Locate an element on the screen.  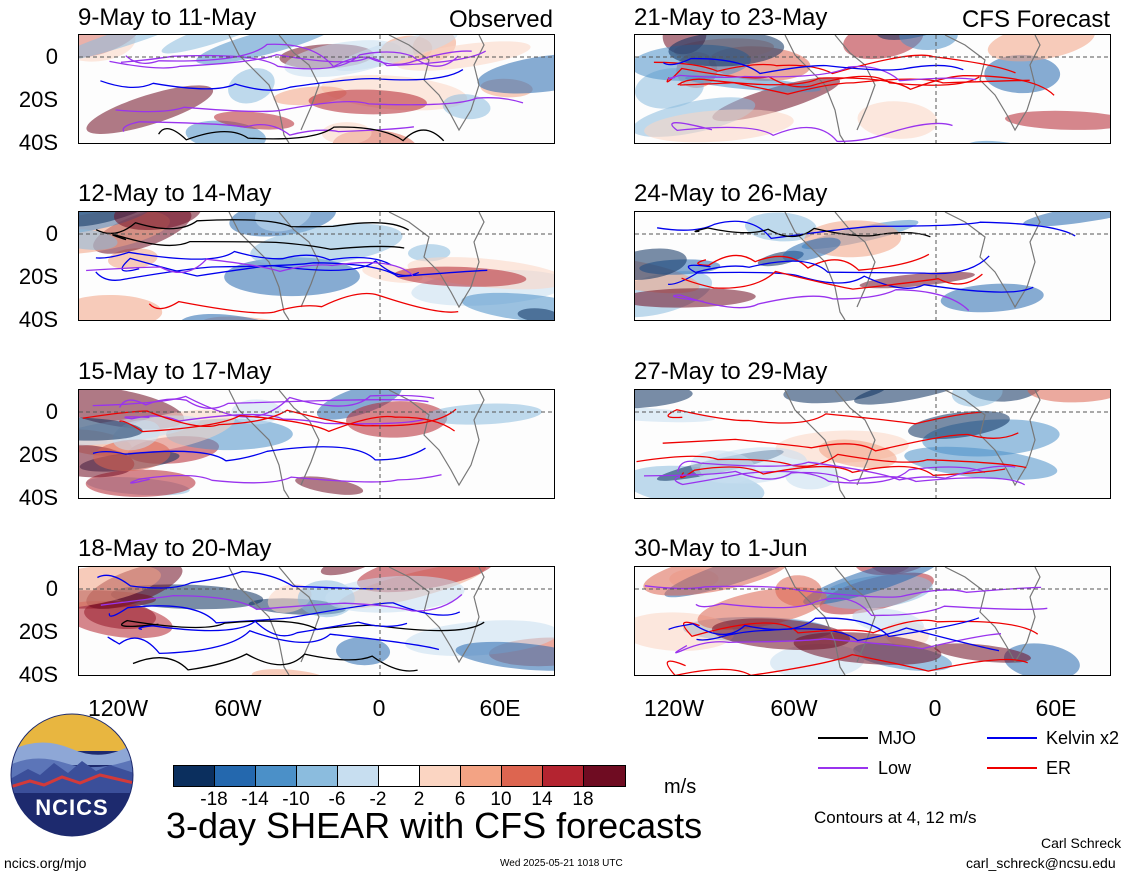
legend-label-low: Low is located at coordinates (895, 768).